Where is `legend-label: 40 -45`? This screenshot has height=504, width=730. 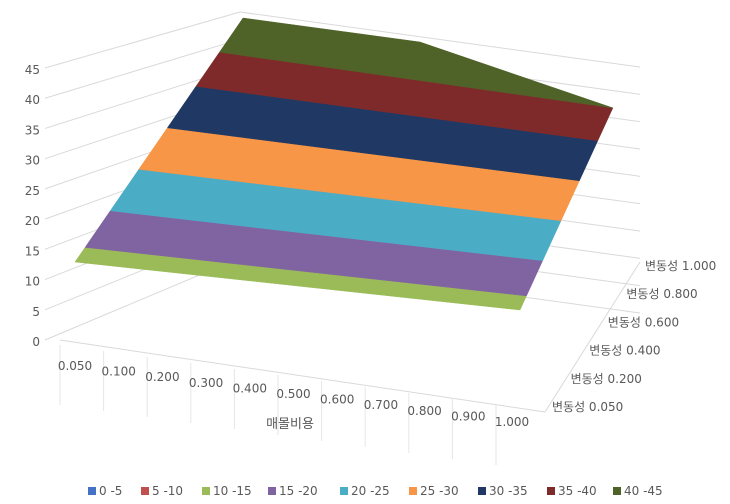
legend-label: 40 -45 is located at coordinates (643, 491).